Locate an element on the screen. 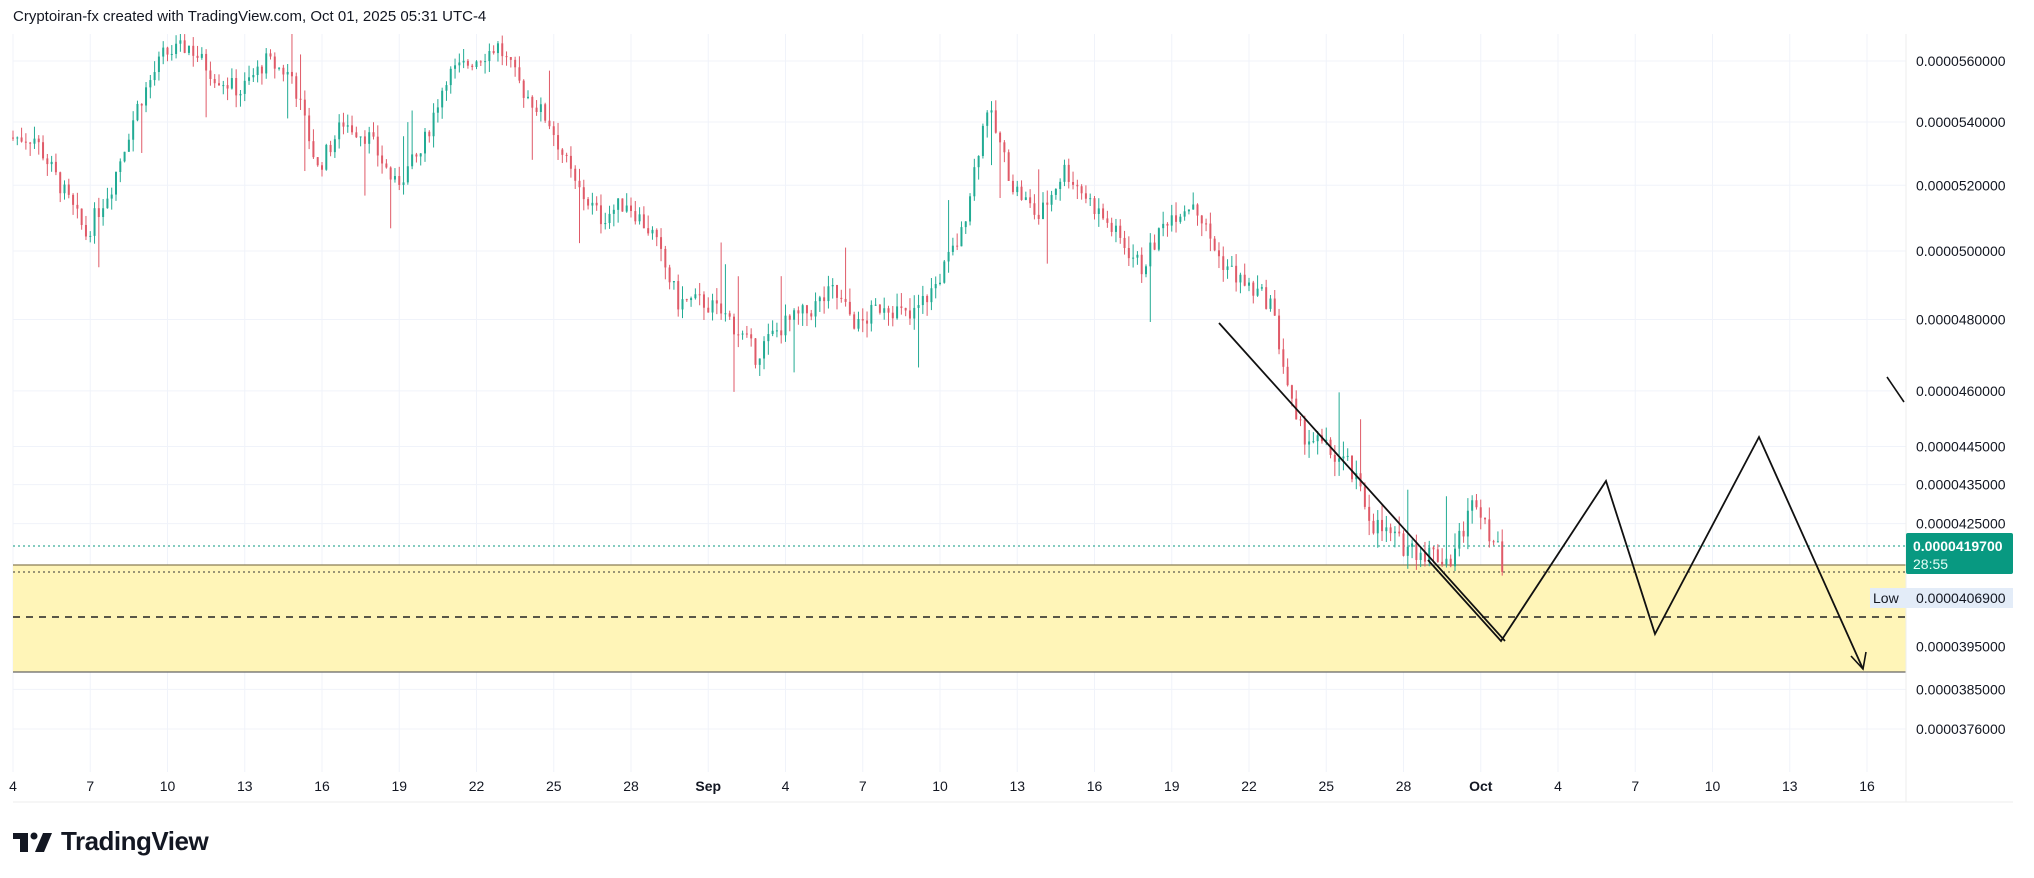 This screenshot has height=878, width=2034. price-tick-label: 0.0000425000 is located at coordinates (1961, 524).